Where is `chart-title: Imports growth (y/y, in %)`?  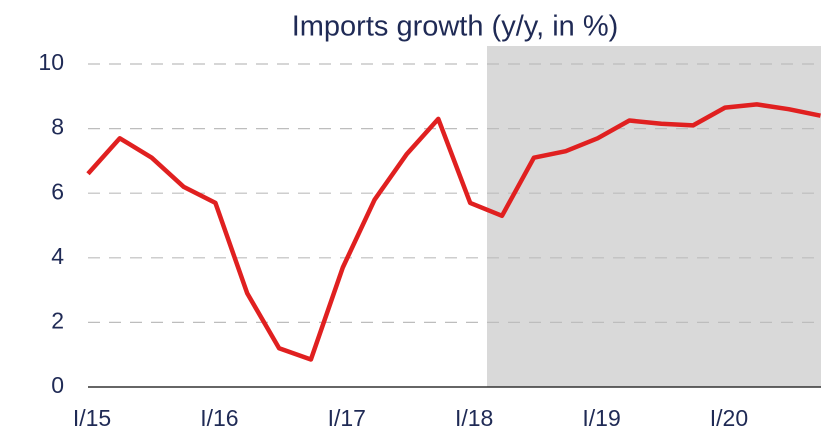 chart-title: Imports growth (y/y, in %) is located at coordinates (455, 27).